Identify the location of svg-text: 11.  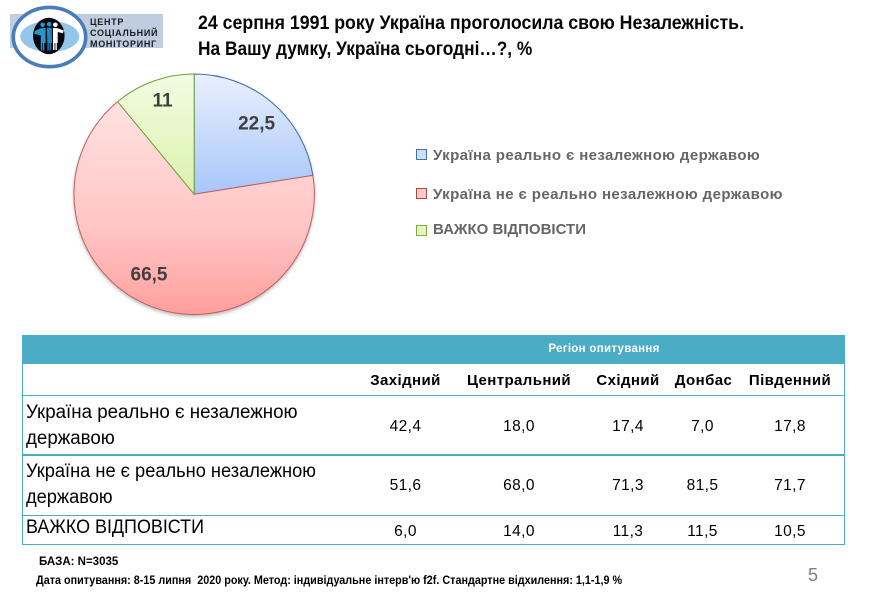
(162, 100).